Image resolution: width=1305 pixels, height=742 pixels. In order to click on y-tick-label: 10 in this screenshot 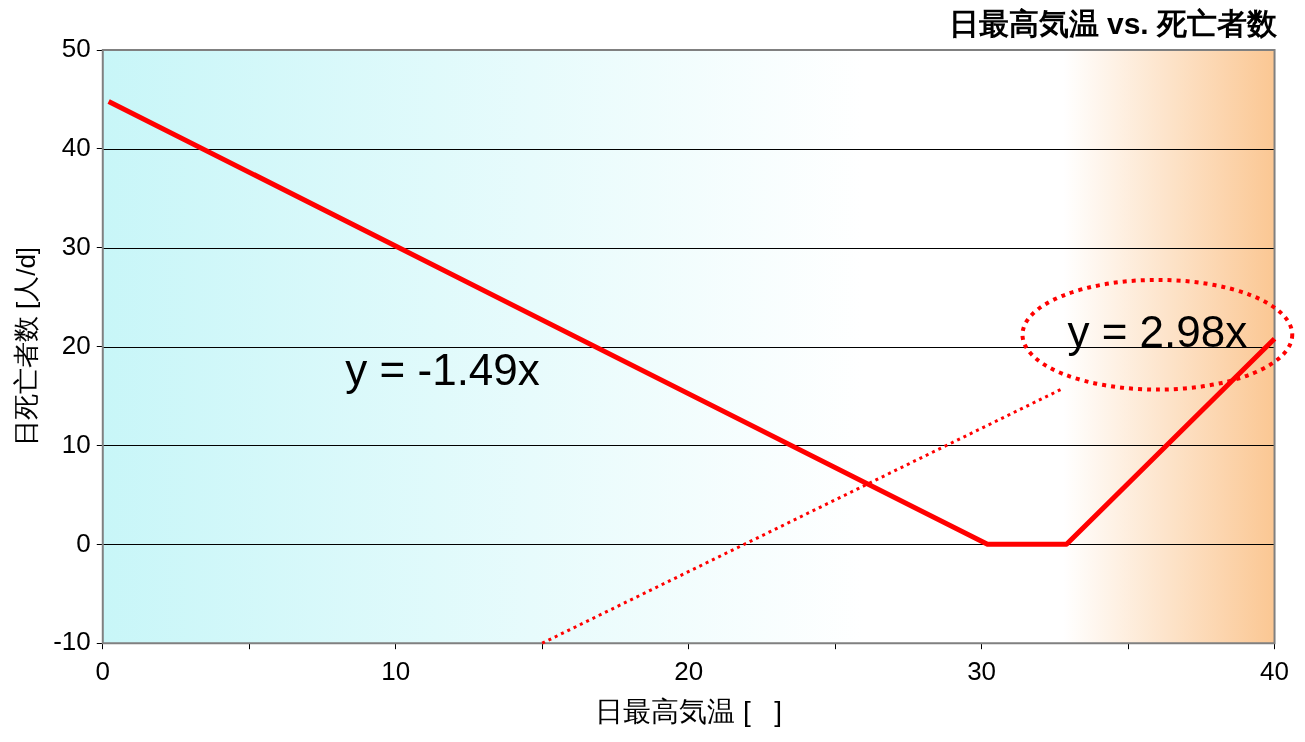, I will do `click(76, 443)`.